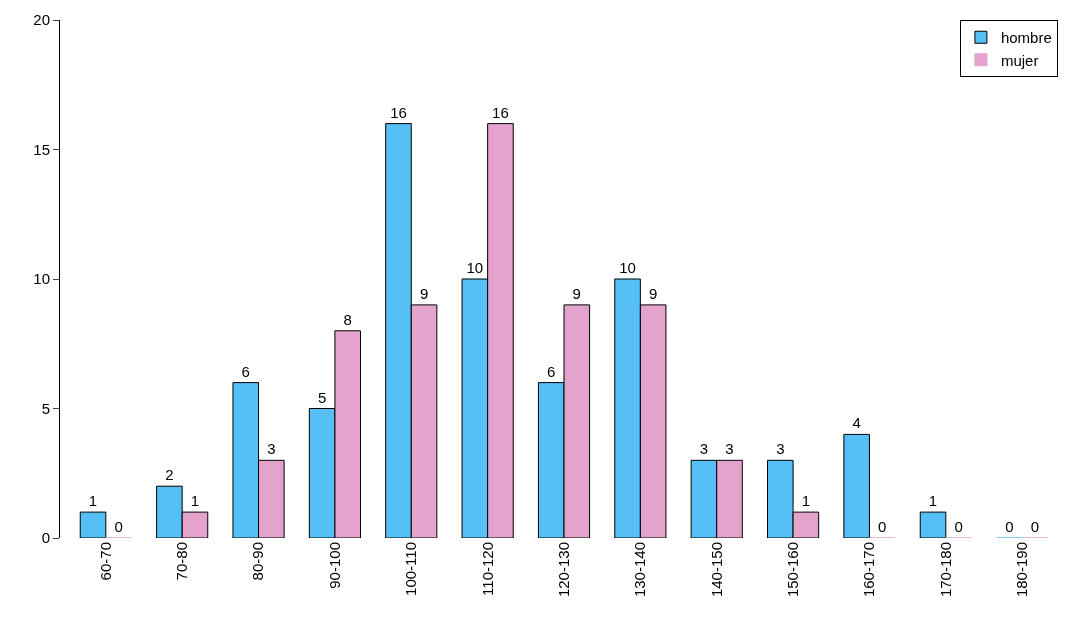  Describe the element at coordinates (945, 570) in the screenshot. I see `x-tick-label: 170-180` at that location.